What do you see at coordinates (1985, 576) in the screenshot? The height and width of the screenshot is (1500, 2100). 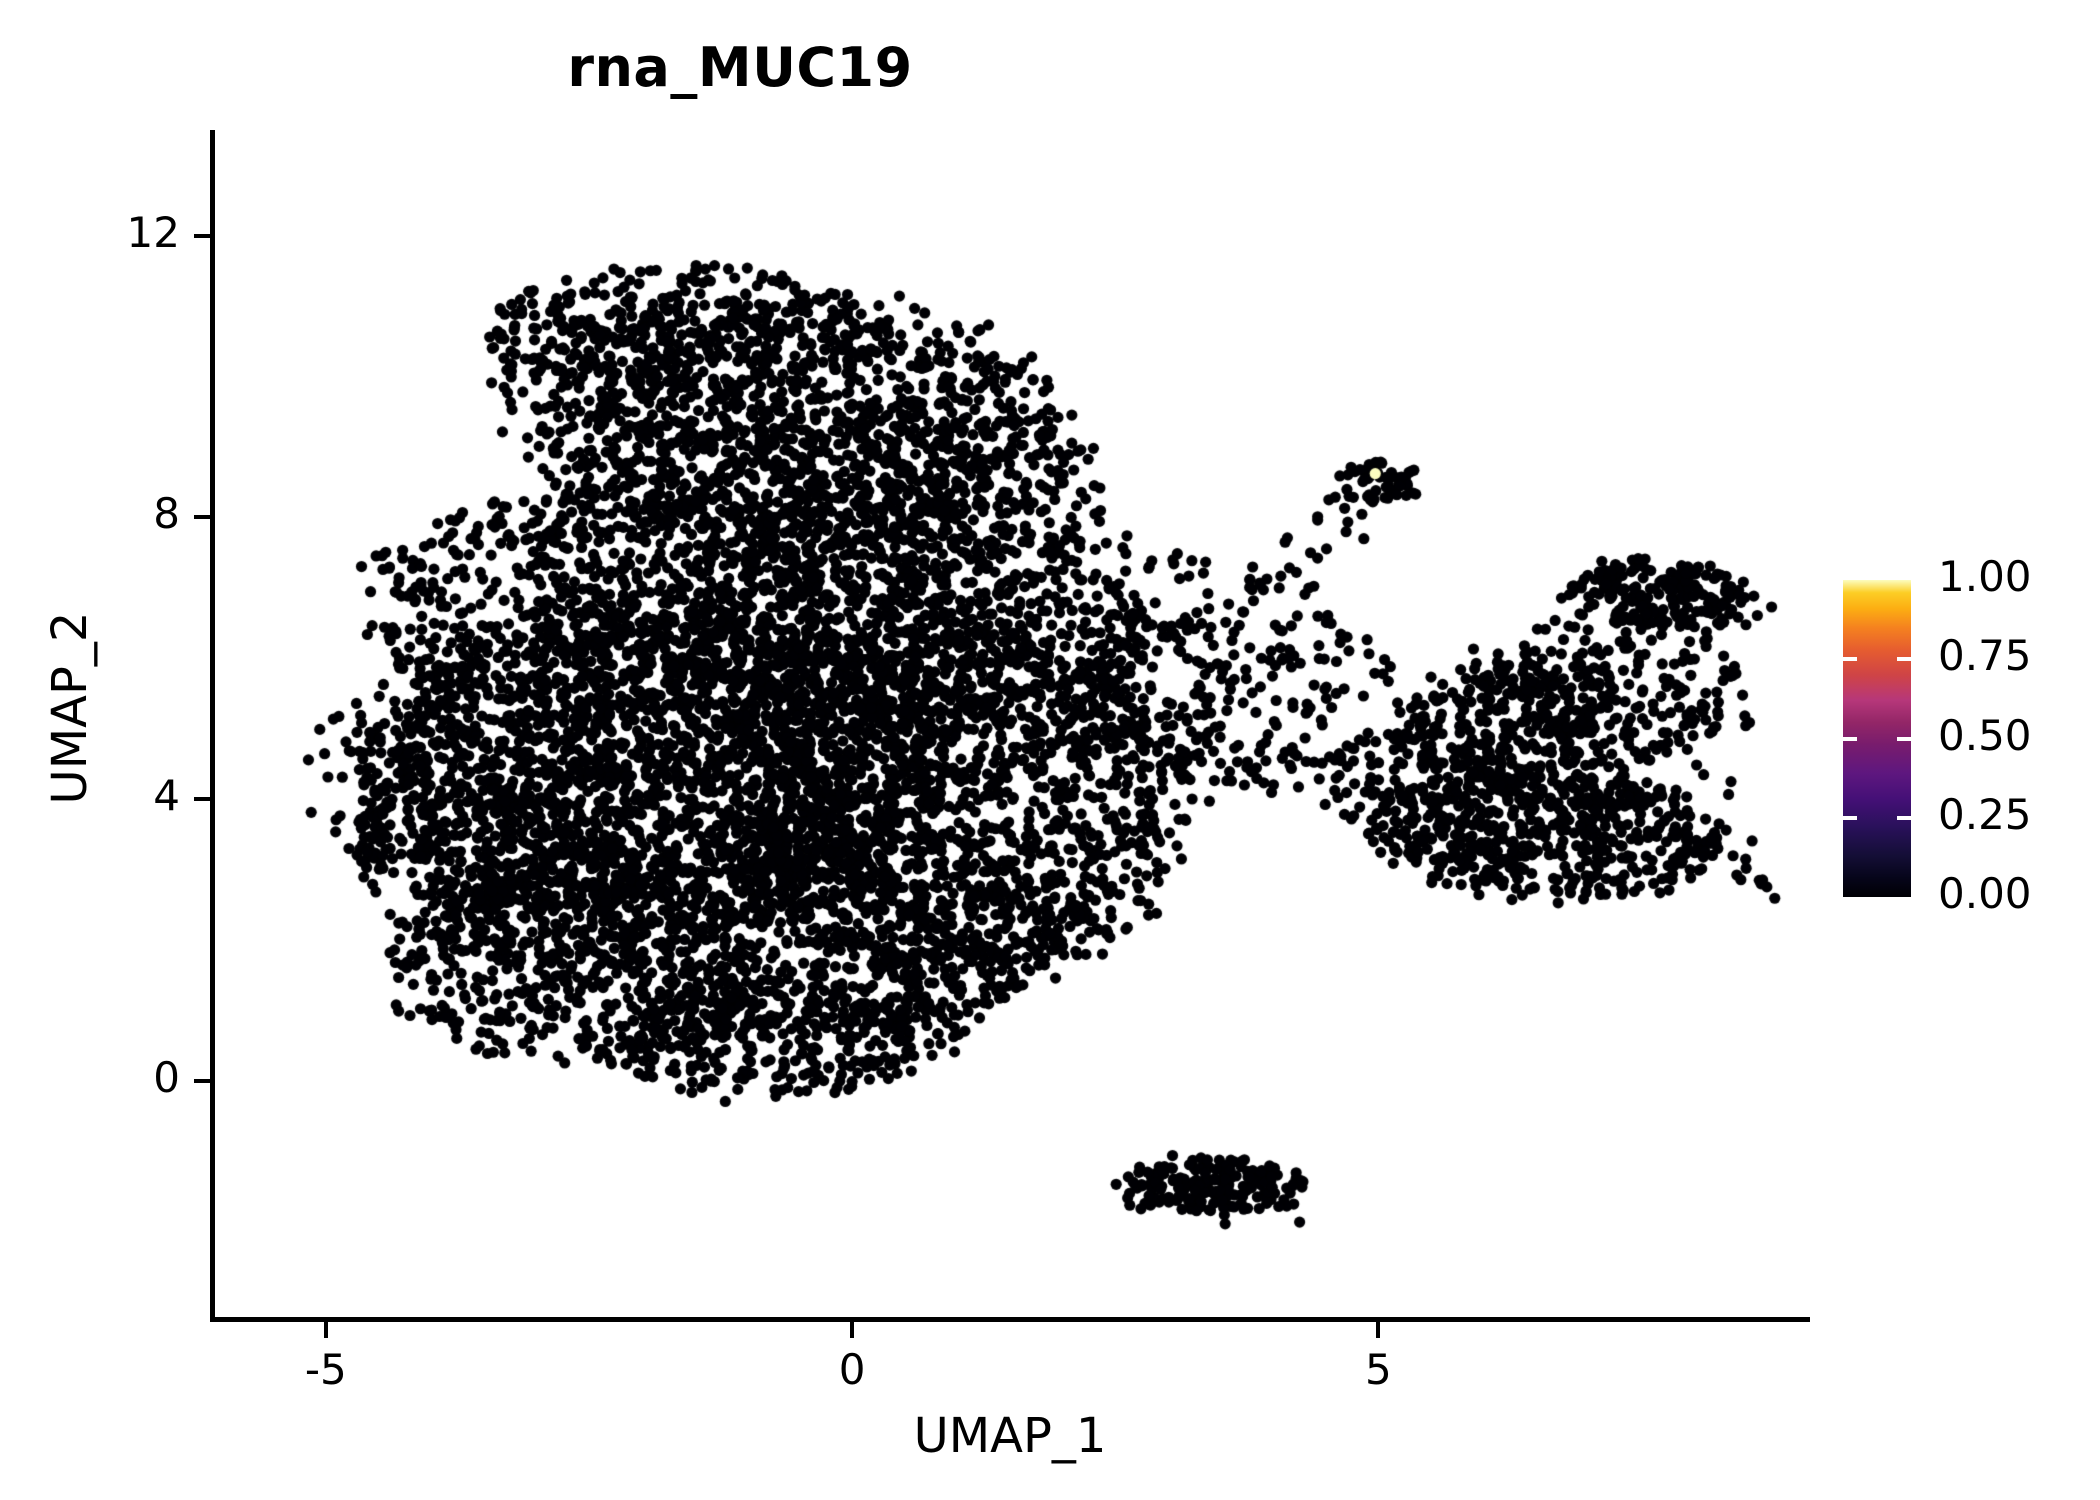 I see `colorbar-tick-label: 1.00` at bounding box center [1985, 576].